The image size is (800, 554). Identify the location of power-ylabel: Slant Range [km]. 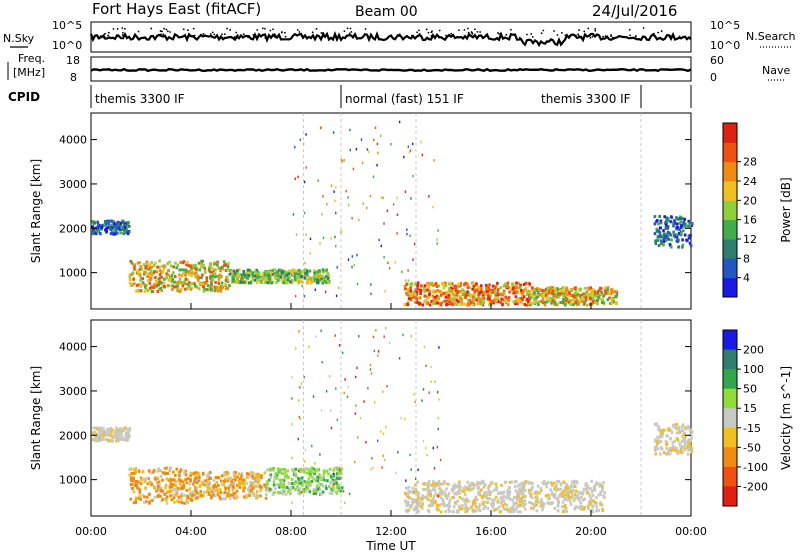
(36, 211).